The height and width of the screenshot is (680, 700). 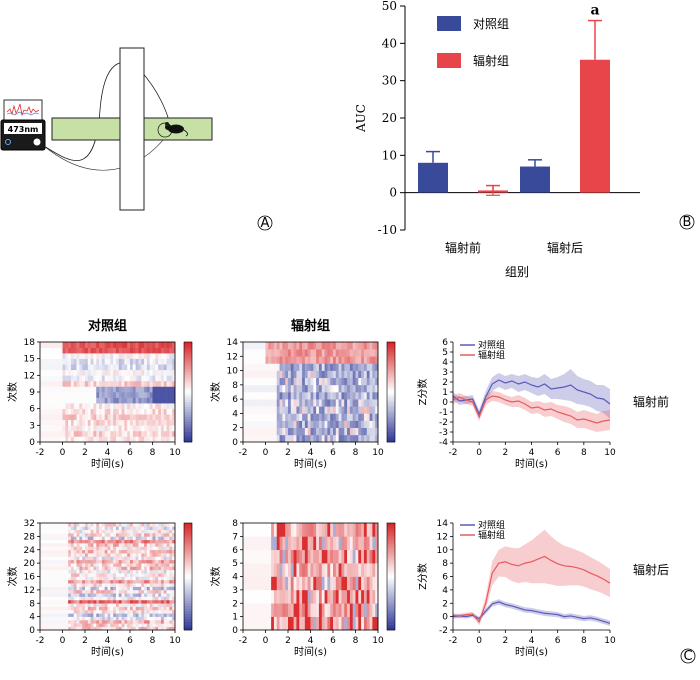 What do you see at coordinates (389, 6) in the screenshot?
I see `y-tick-label: 50` at bounding box center [389, 6].